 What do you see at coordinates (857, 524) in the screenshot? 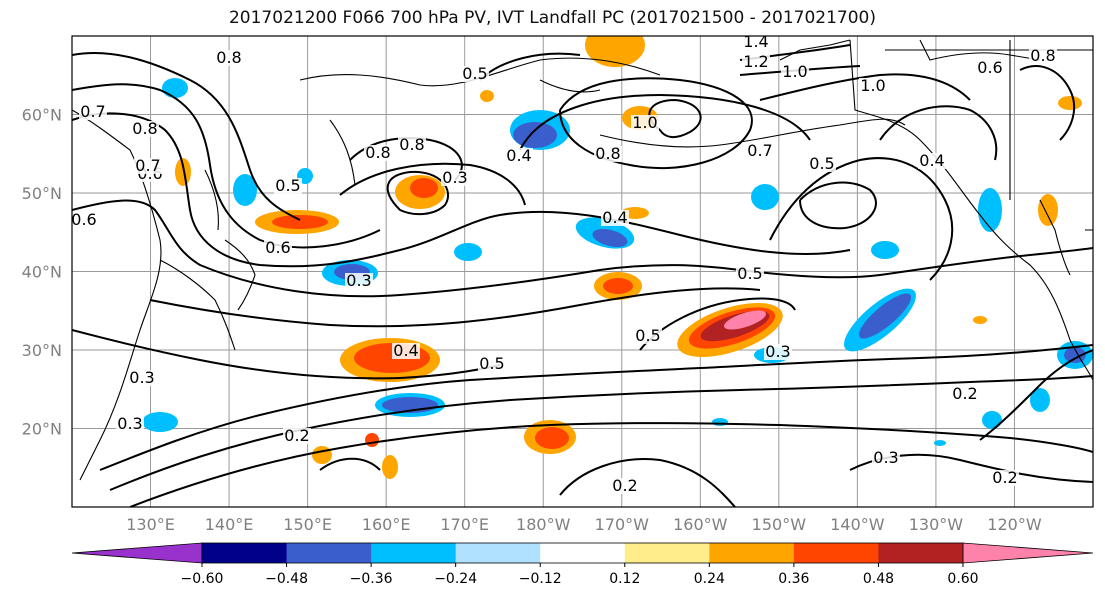
I see `longitude-tick-label: 140°W` at bounding box center [857, 524].